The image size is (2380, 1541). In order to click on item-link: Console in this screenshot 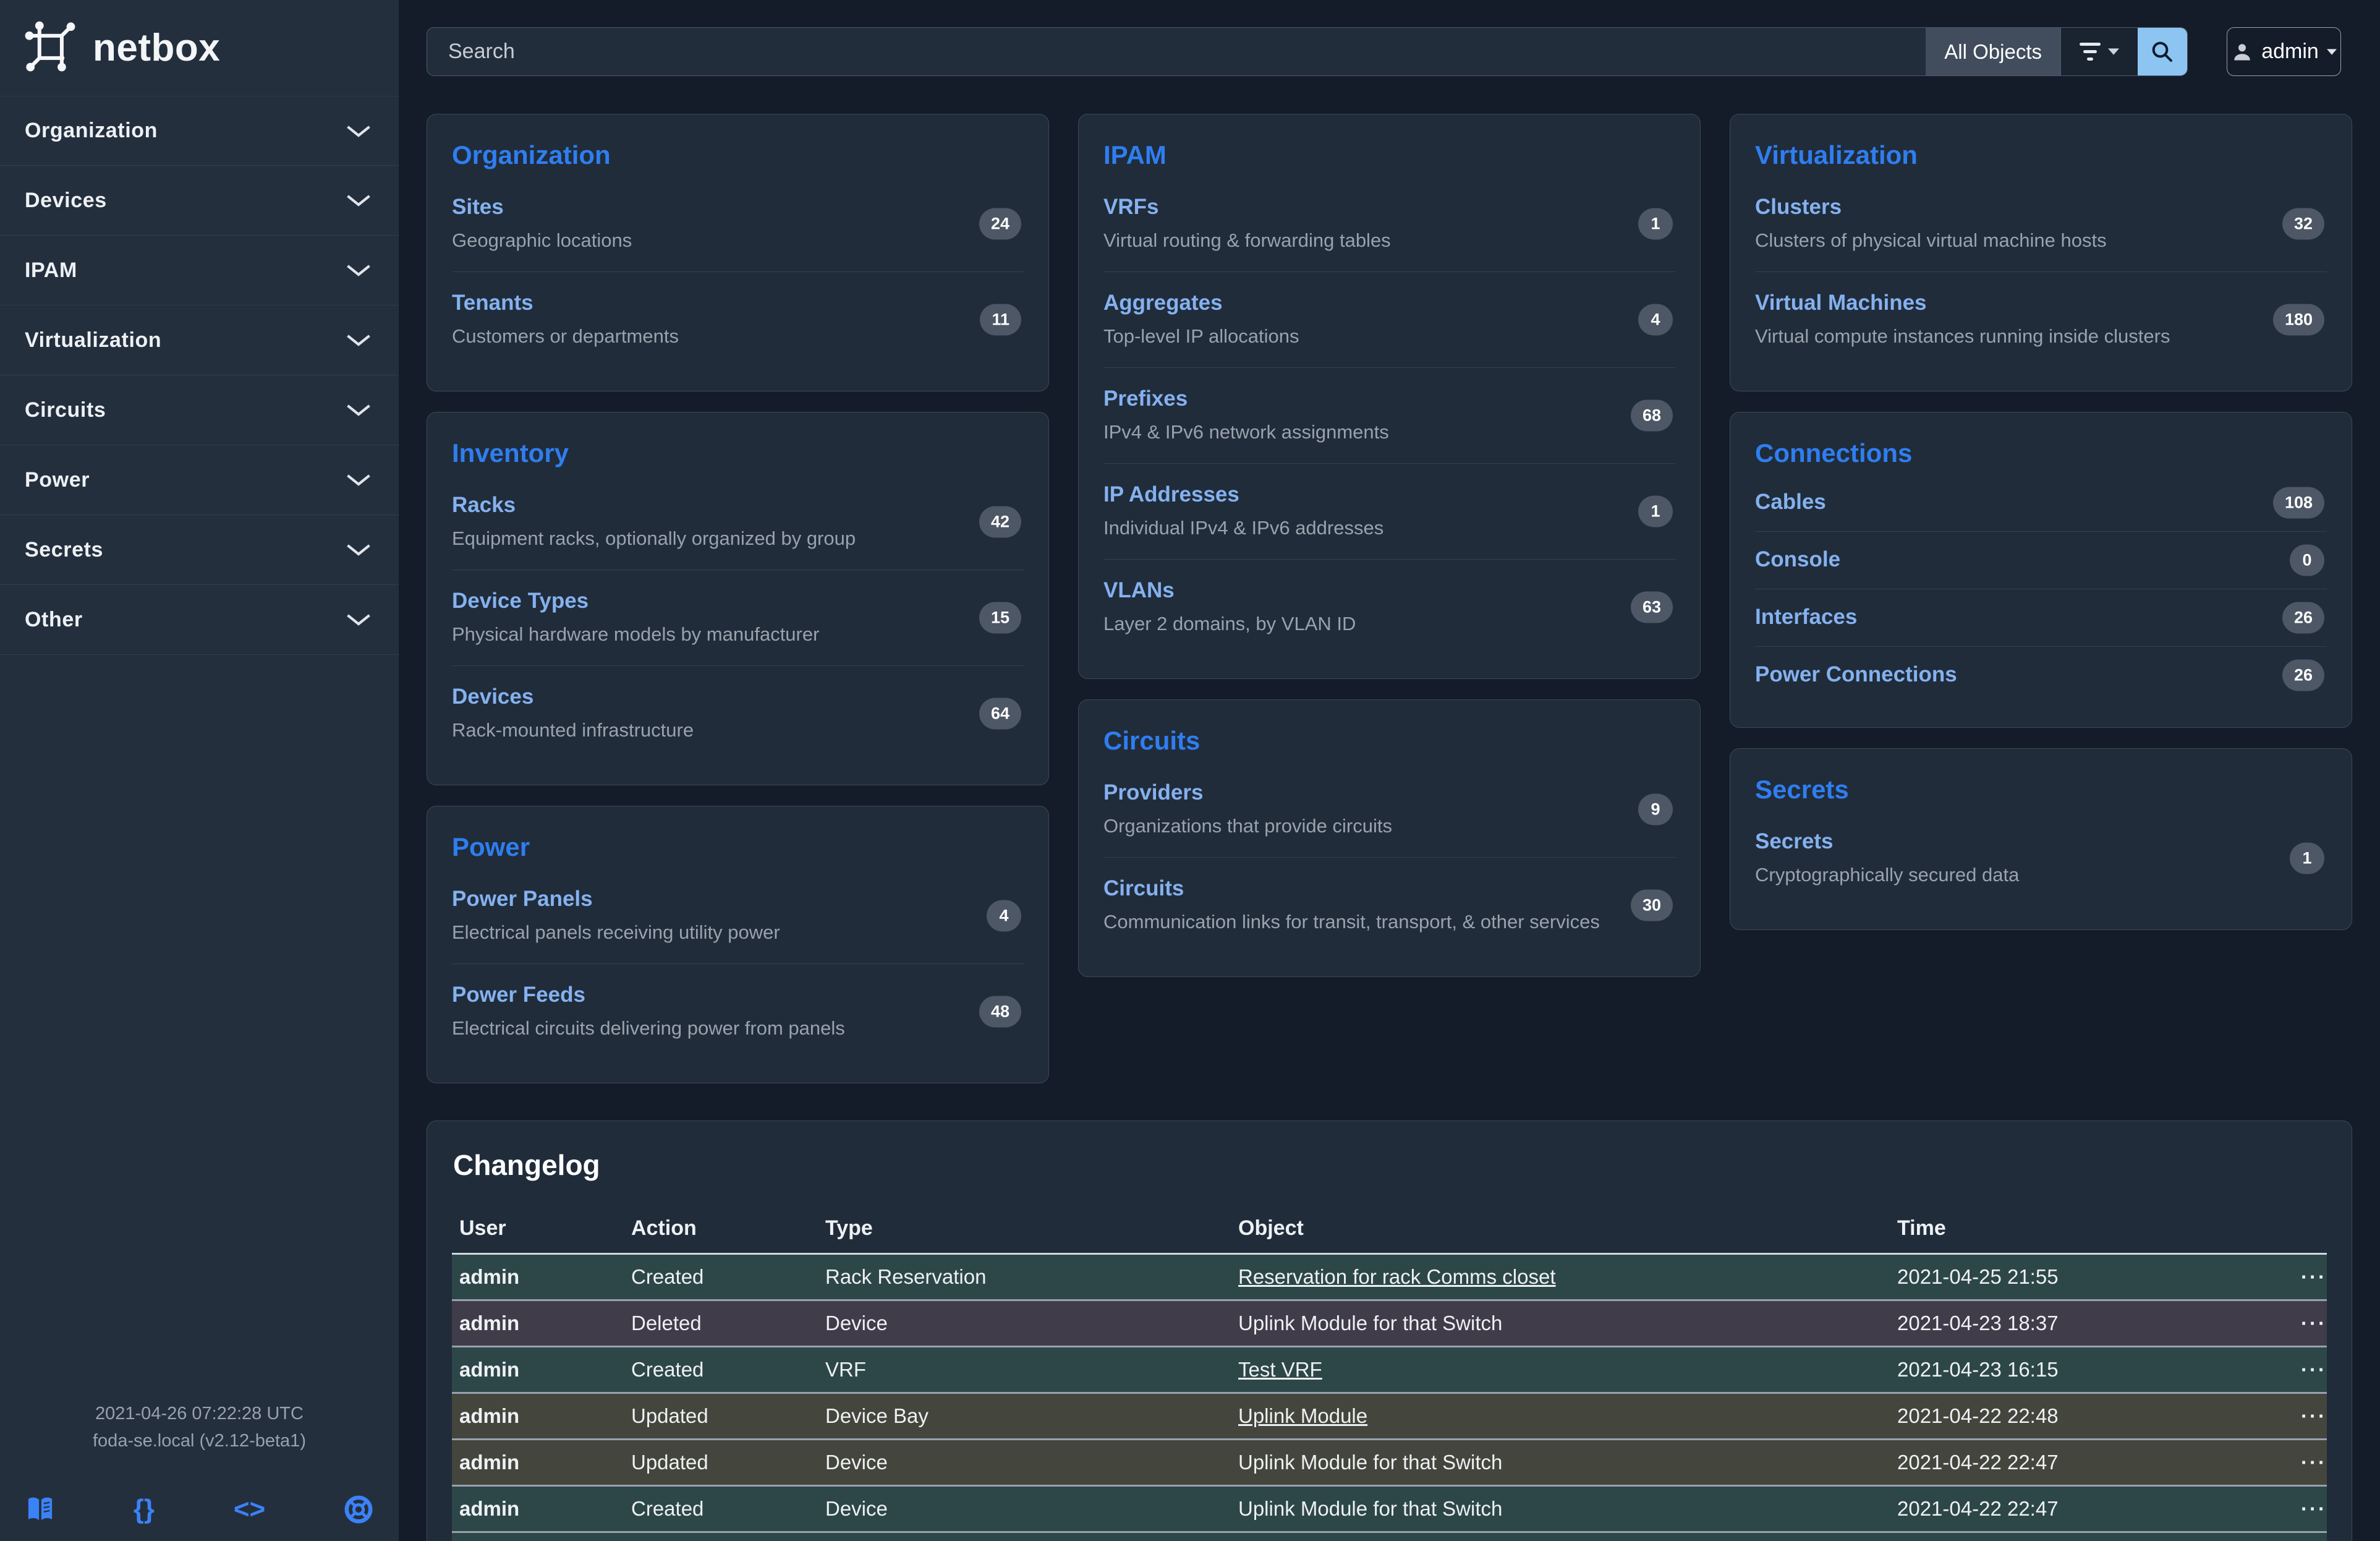, I will do `click(1798, 559)`.